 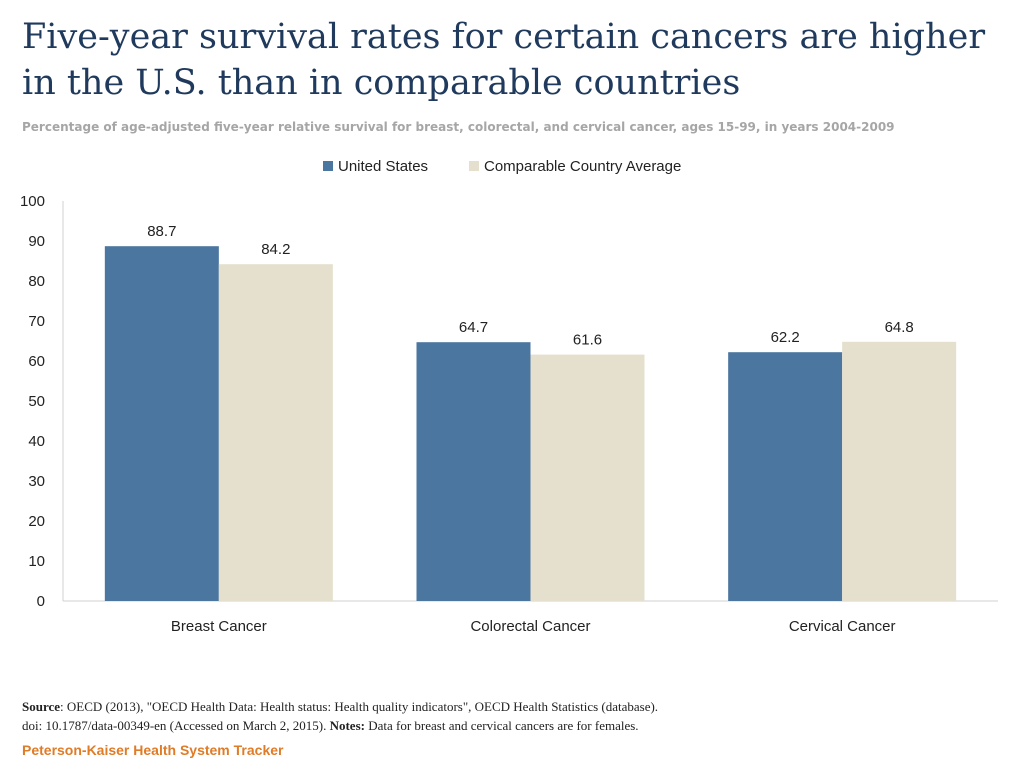 What do you see at coordinates (36, 481) in the screenshot?
I see `y-tick-label: 30` at bounding box center [36, 481].